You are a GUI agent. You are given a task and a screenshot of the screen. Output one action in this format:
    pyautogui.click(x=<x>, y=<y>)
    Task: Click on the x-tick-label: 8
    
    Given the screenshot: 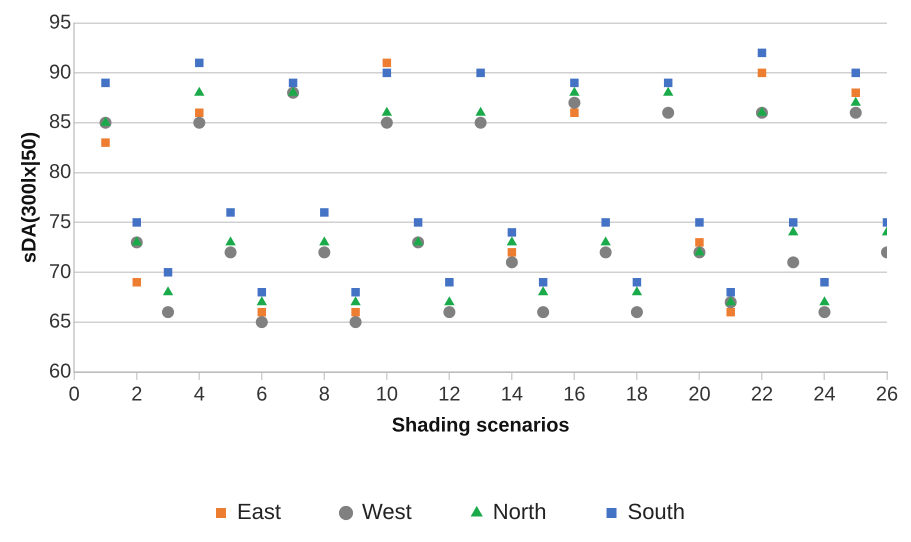 What is the action you would take?
    pyautogui.click(x=324, y=395)
    